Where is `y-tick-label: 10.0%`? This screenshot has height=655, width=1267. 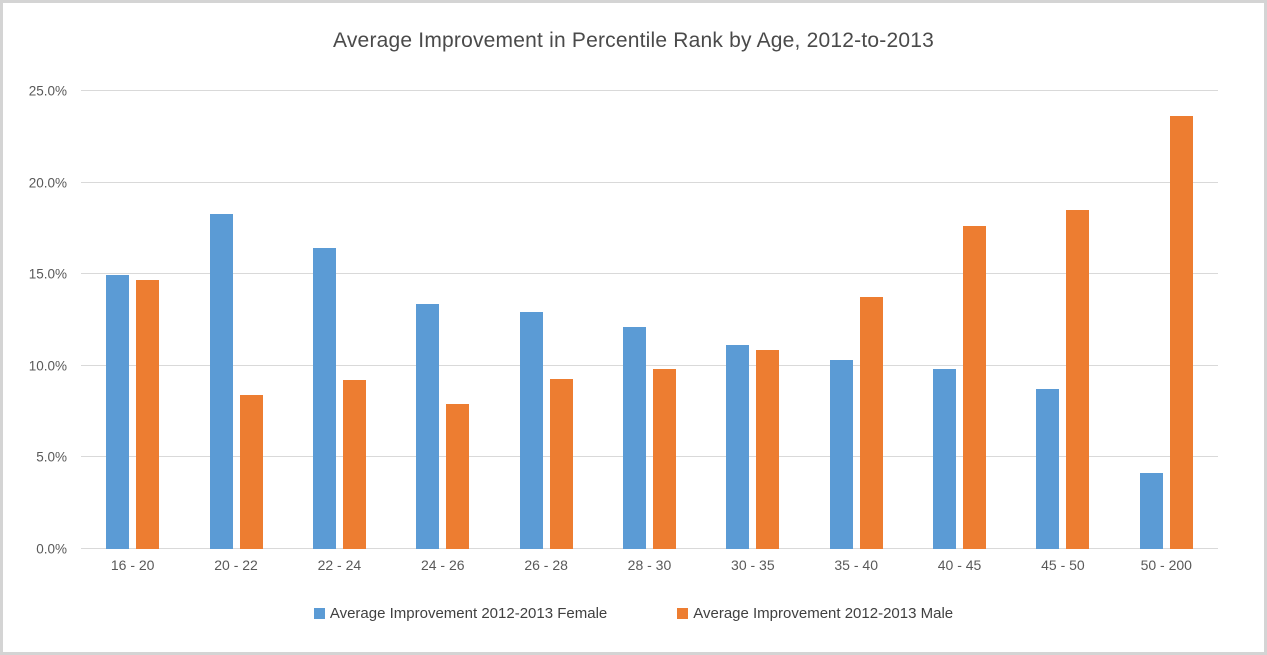
y-tick-label: 10.0% is located at coordinates (47, 366).